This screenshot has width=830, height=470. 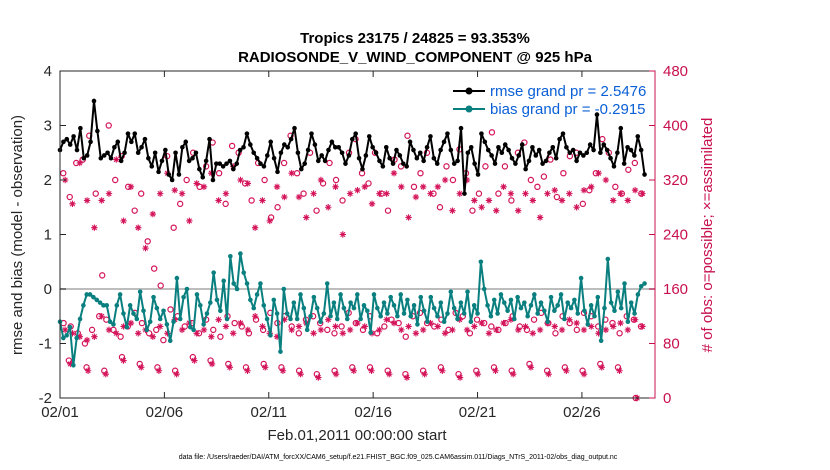 I want to click on legend-bias-label: bias grand pr = -0.2915, so click(x=568, y=109).